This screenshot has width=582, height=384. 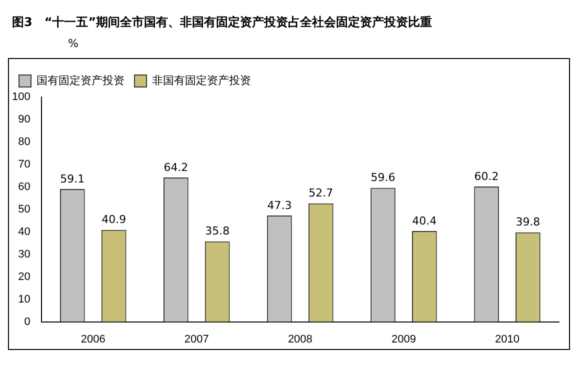 What do you see at coordinates (24, 209) in the screenshot?
I see `y-tick-label: 50` at bounding box center [24, 209].